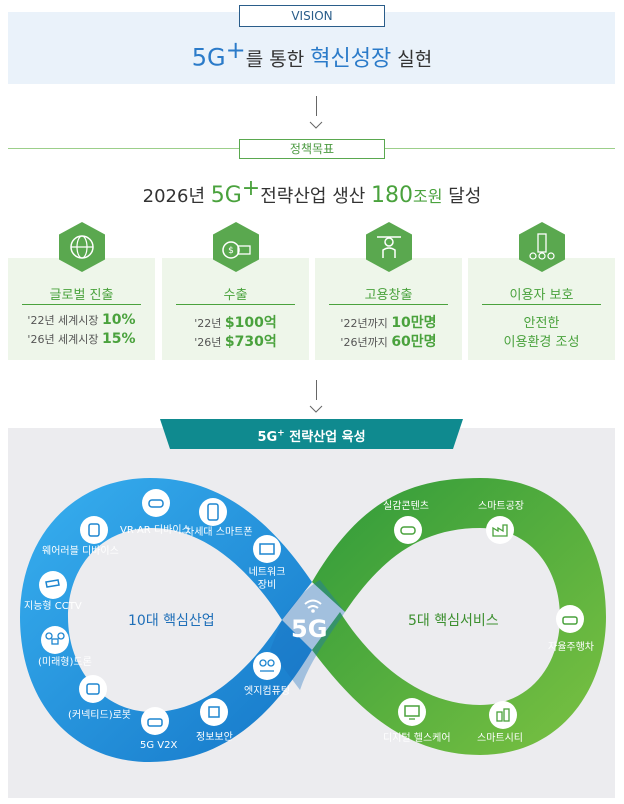  I want to click on card-title: 글로벌 진출, so click(81, 295).